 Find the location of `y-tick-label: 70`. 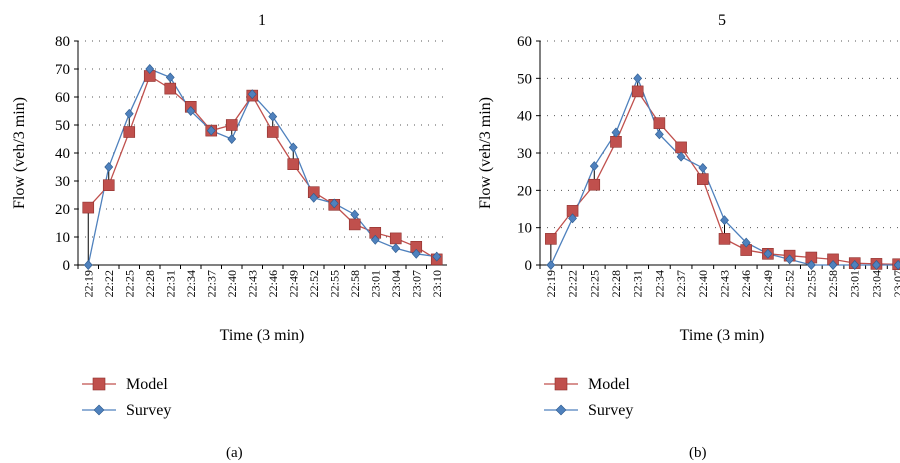

y-tick-label: 70 is located at coordinates (62, 70).